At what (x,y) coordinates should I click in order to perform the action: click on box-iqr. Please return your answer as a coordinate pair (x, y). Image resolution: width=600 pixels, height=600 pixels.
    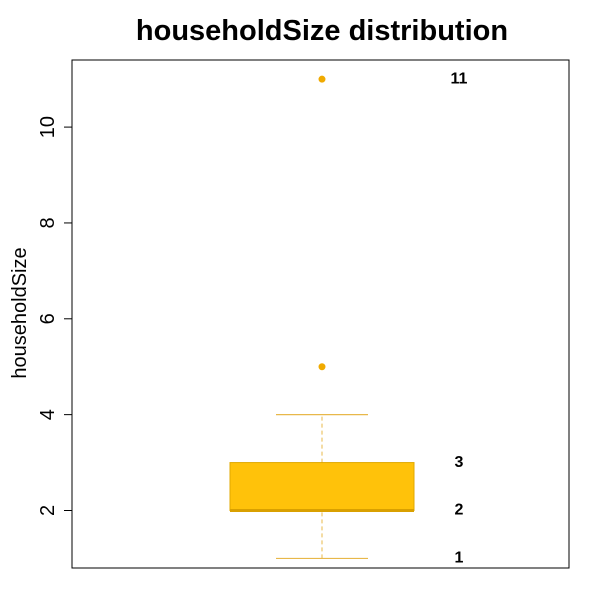
    Looking at the image, I should click on (322, 486).